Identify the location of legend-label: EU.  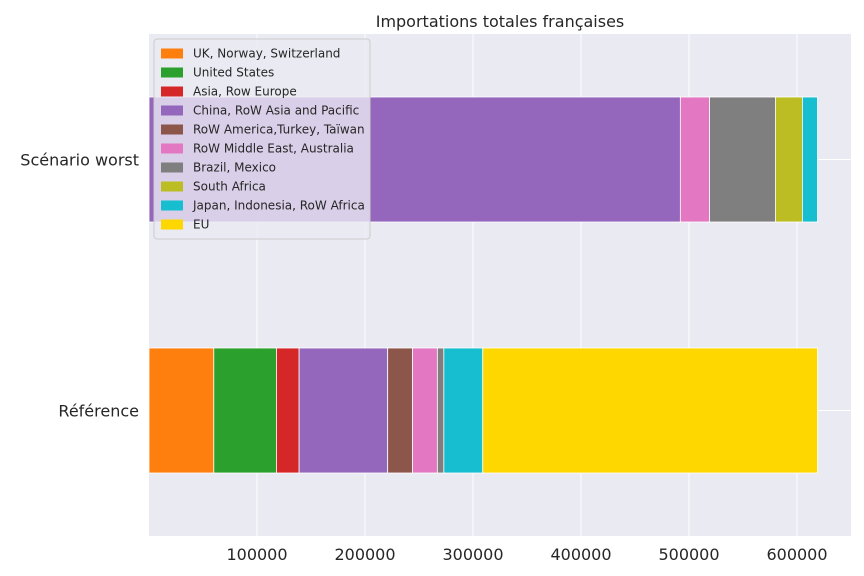
(201, 225).